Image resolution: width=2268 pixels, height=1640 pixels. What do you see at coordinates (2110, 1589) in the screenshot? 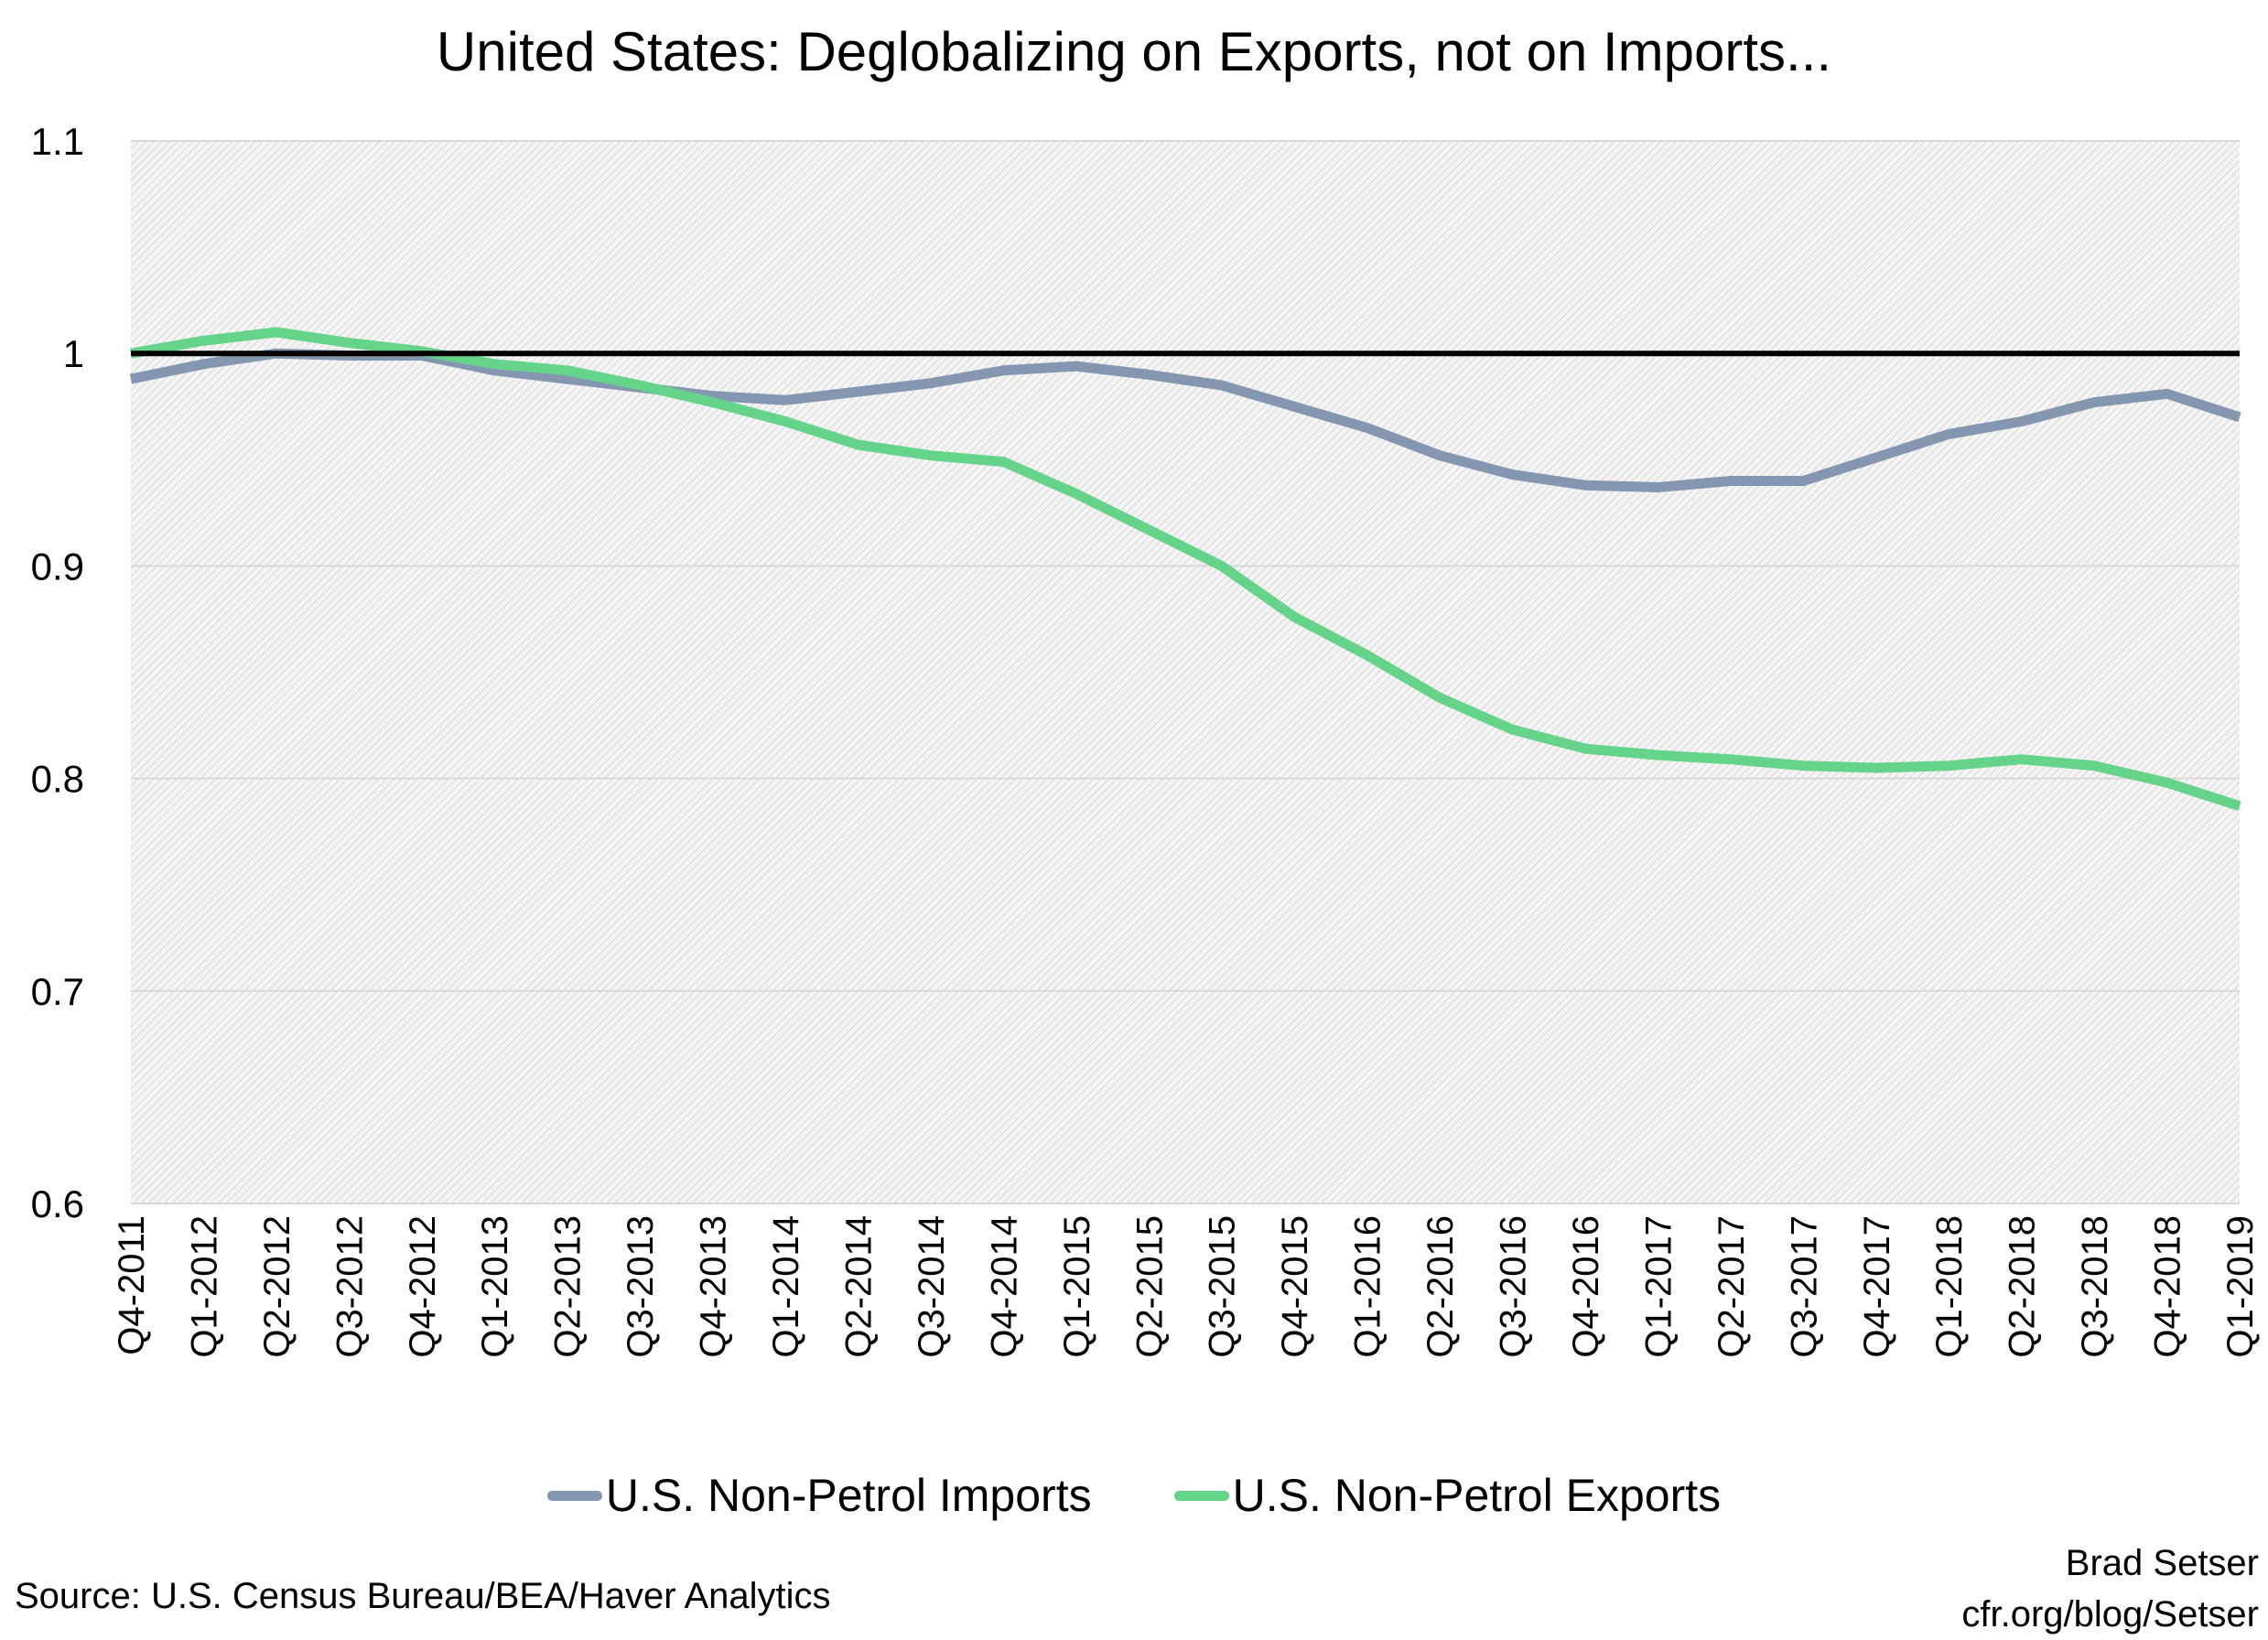
I see `credit: Brad Setser cfr.org/blog/Setser` at bounding box center [2110, 1589].